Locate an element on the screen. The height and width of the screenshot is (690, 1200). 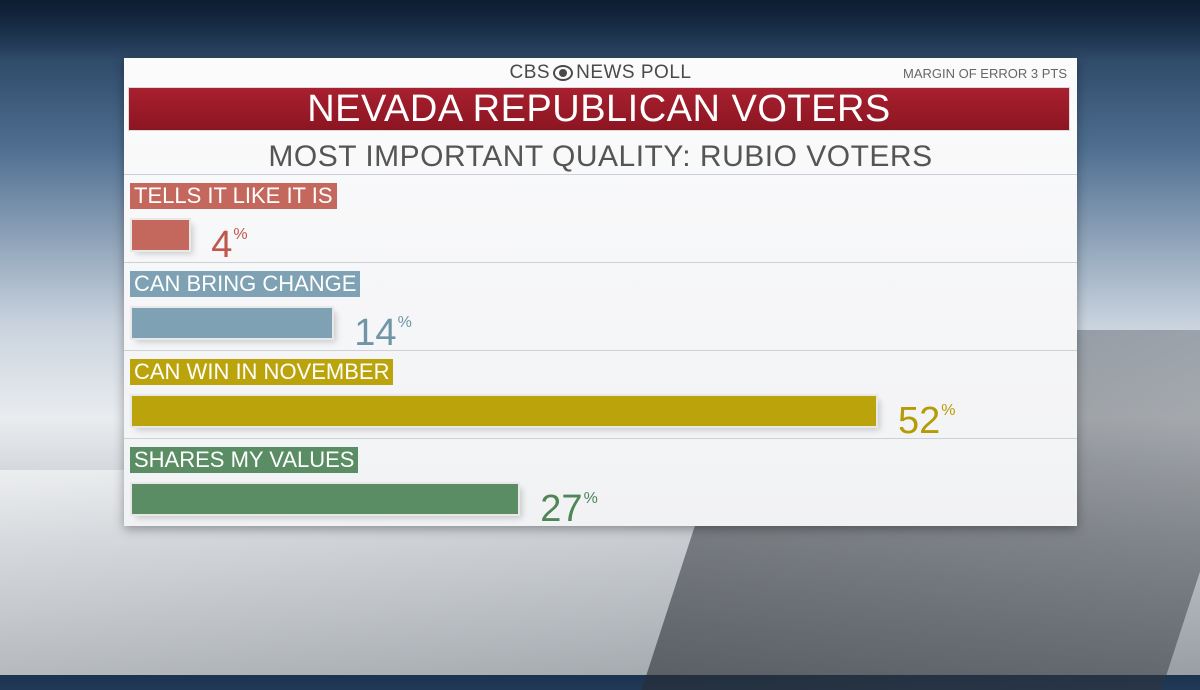
chart-subtitle: MOST IMPORTANT QUALITY: RUBIO VOTERS is located at coordinates (600, 156).